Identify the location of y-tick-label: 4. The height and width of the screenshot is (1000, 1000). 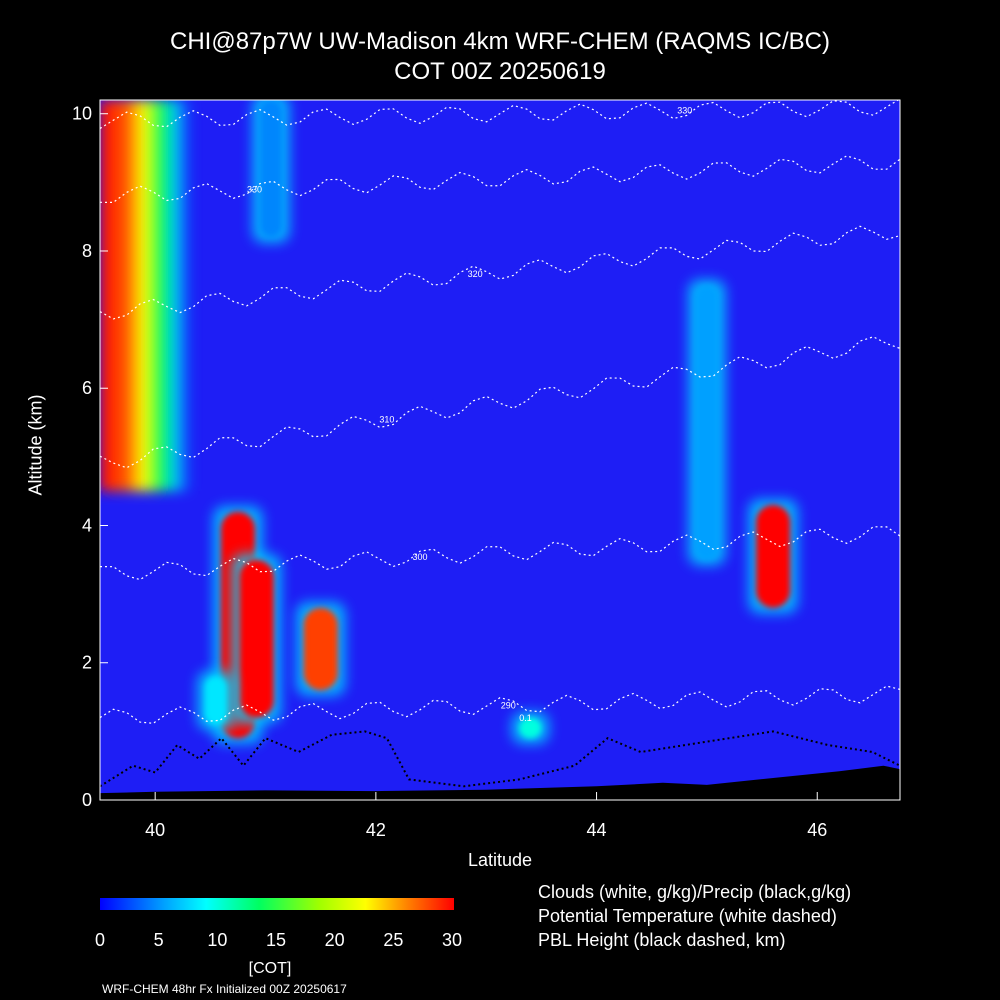
(87, 525).